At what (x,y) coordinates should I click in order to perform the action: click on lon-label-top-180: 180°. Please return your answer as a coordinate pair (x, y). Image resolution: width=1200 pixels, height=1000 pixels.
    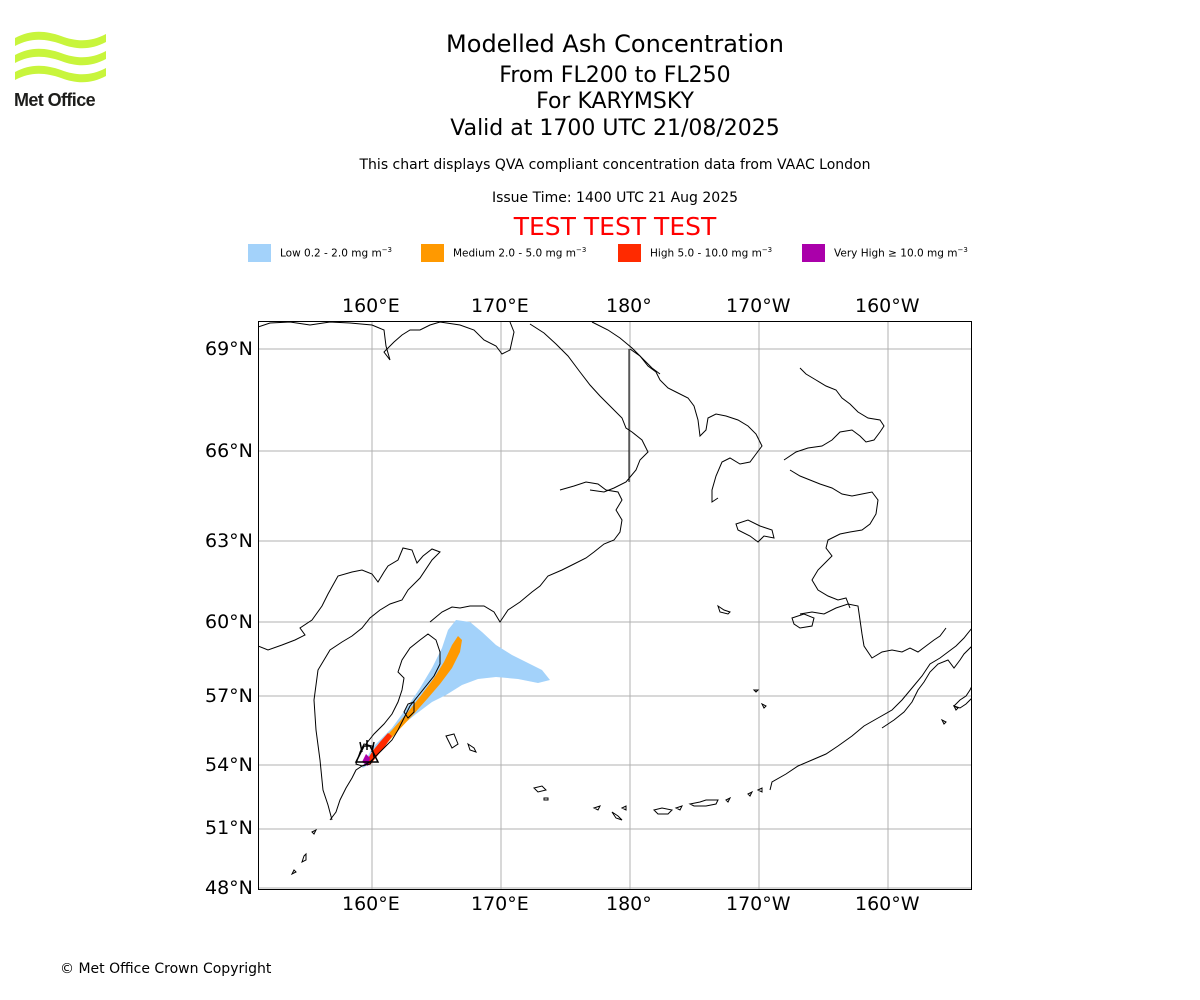
    Looking at the image, I should click on (629, 306).